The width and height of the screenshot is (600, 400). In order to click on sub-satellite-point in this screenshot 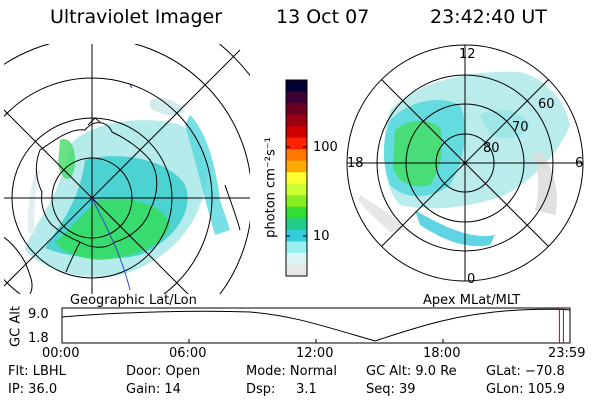, I will do `click(131, 86)`.